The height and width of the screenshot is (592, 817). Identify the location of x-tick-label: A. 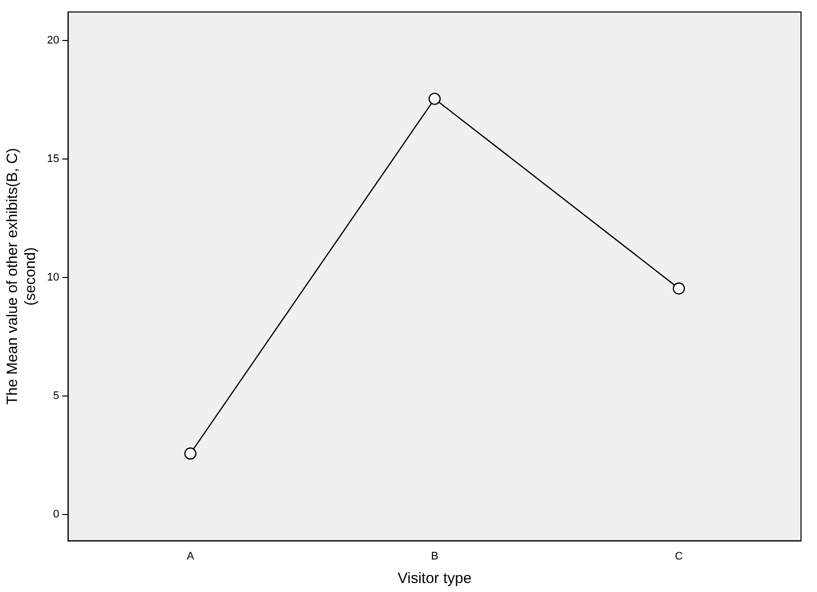
(190, 556).